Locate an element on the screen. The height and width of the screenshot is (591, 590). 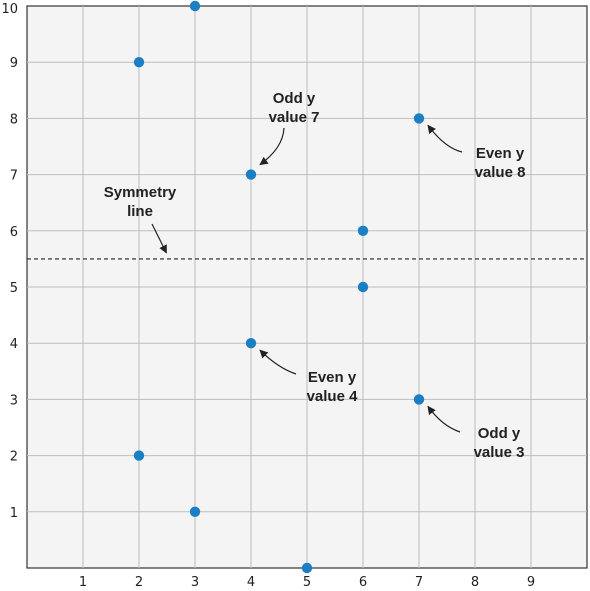
y-tick-label: 1 is located at coordinates (14, 513).